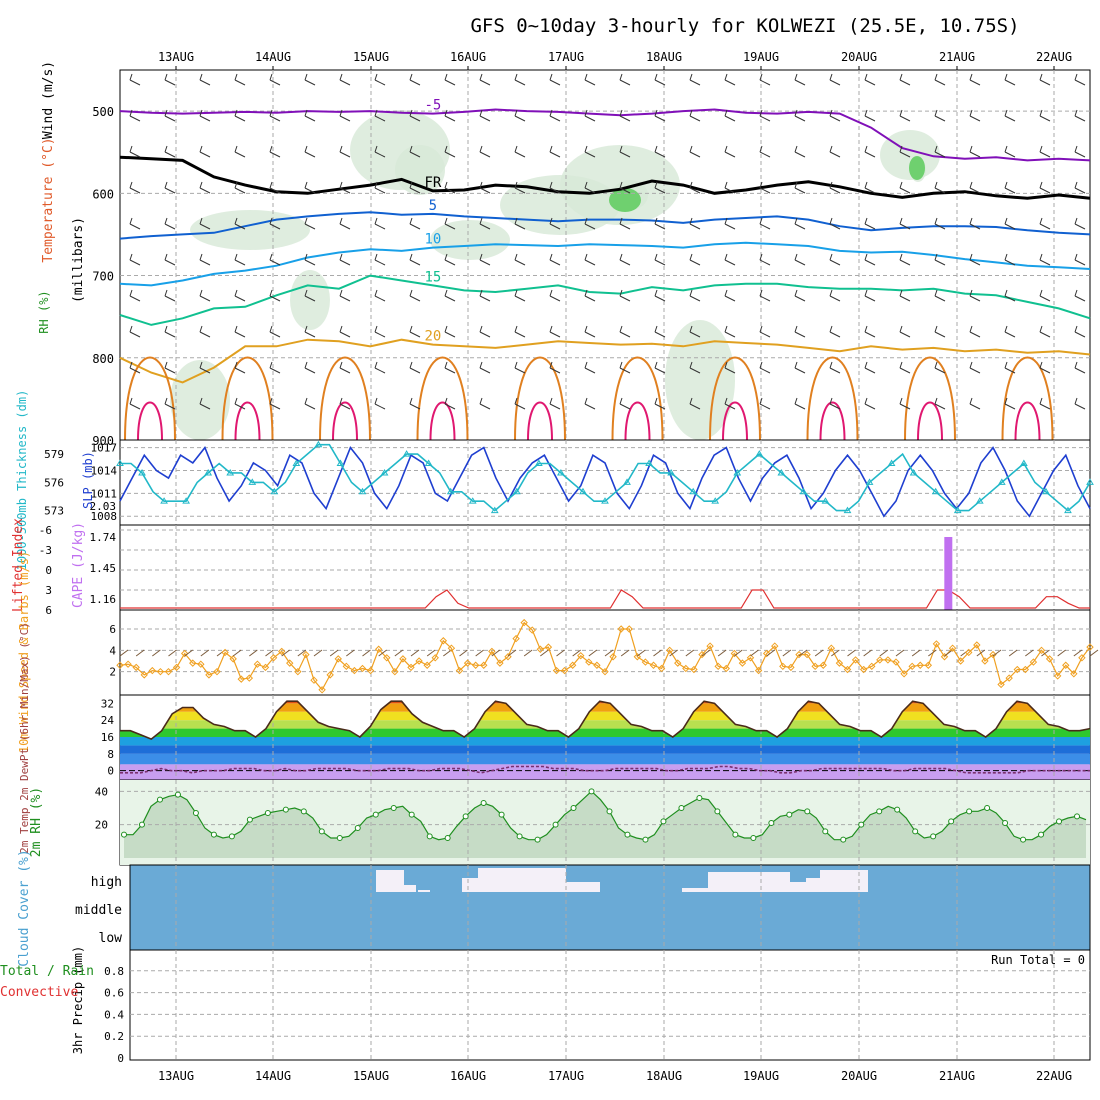  What do you see at coordinates (470, 240) in the screenshot?
I see `rh-shading` at bounding box center [470, 240].